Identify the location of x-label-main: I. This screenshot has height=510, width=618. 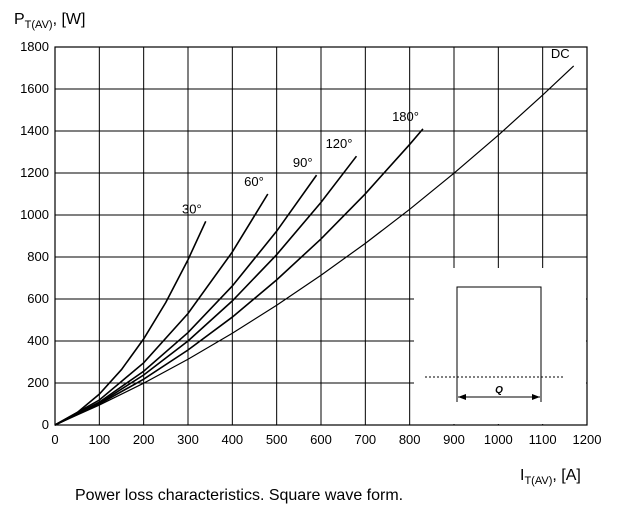
(522, 475).